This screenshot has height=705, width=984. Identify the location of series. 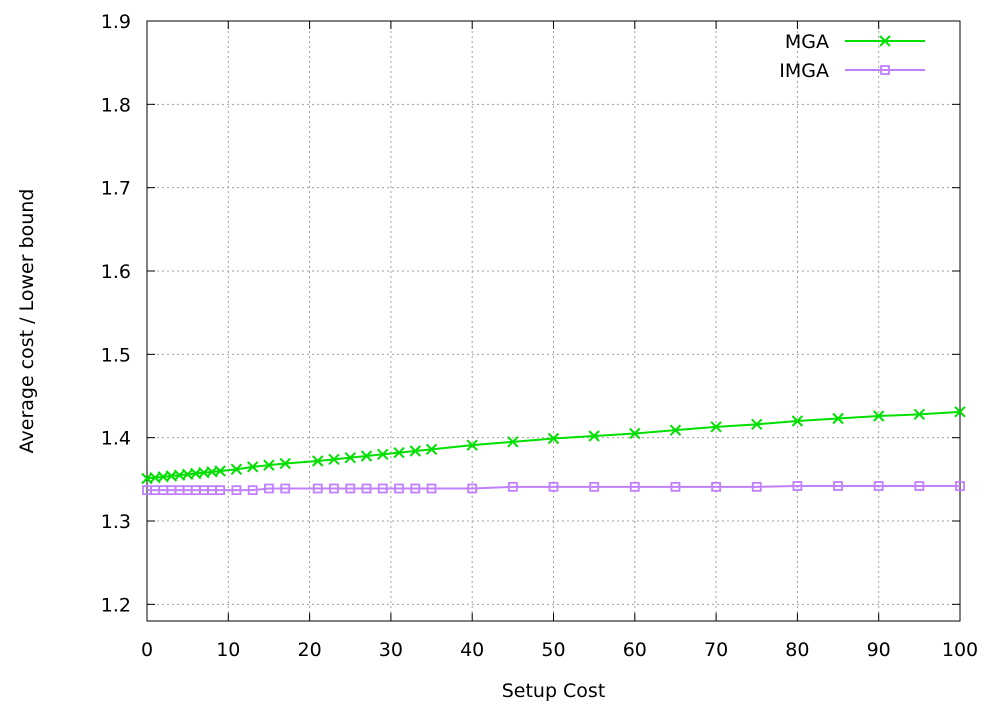
(553, 451).